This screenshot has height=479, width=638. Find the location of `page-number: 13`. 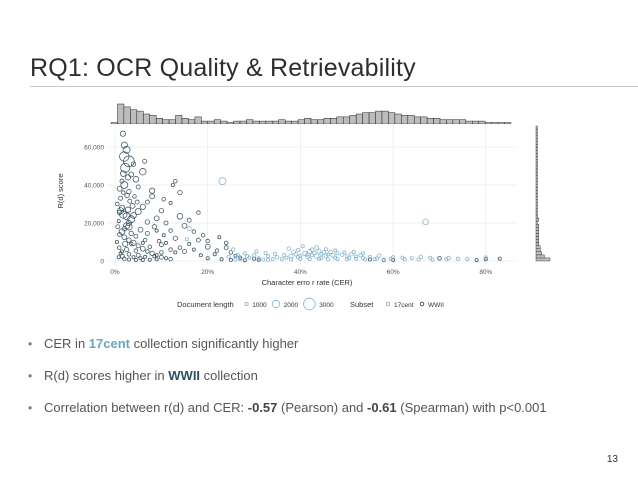

page-number: 13 is located at coordinates (612, 459).